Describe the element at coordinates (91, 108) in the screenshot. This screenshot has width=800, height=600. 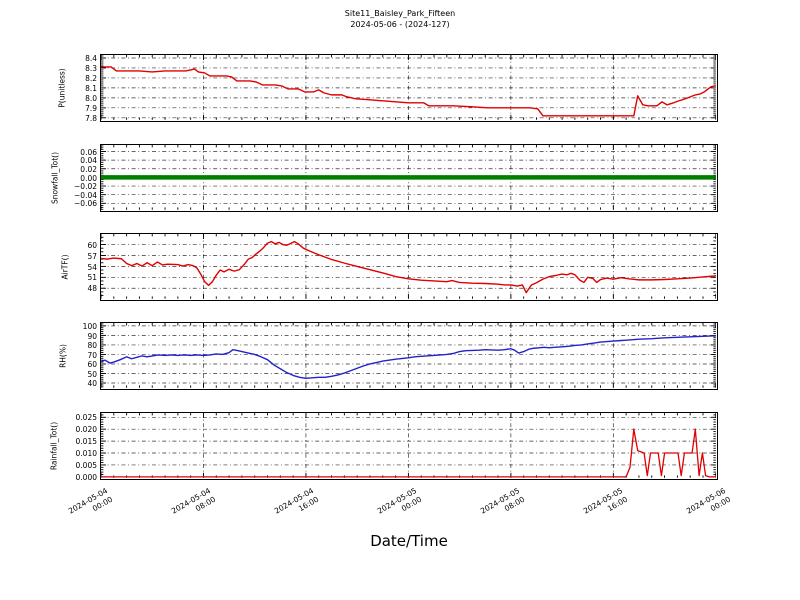
I see `y-tick-label: 7.9` at that location.